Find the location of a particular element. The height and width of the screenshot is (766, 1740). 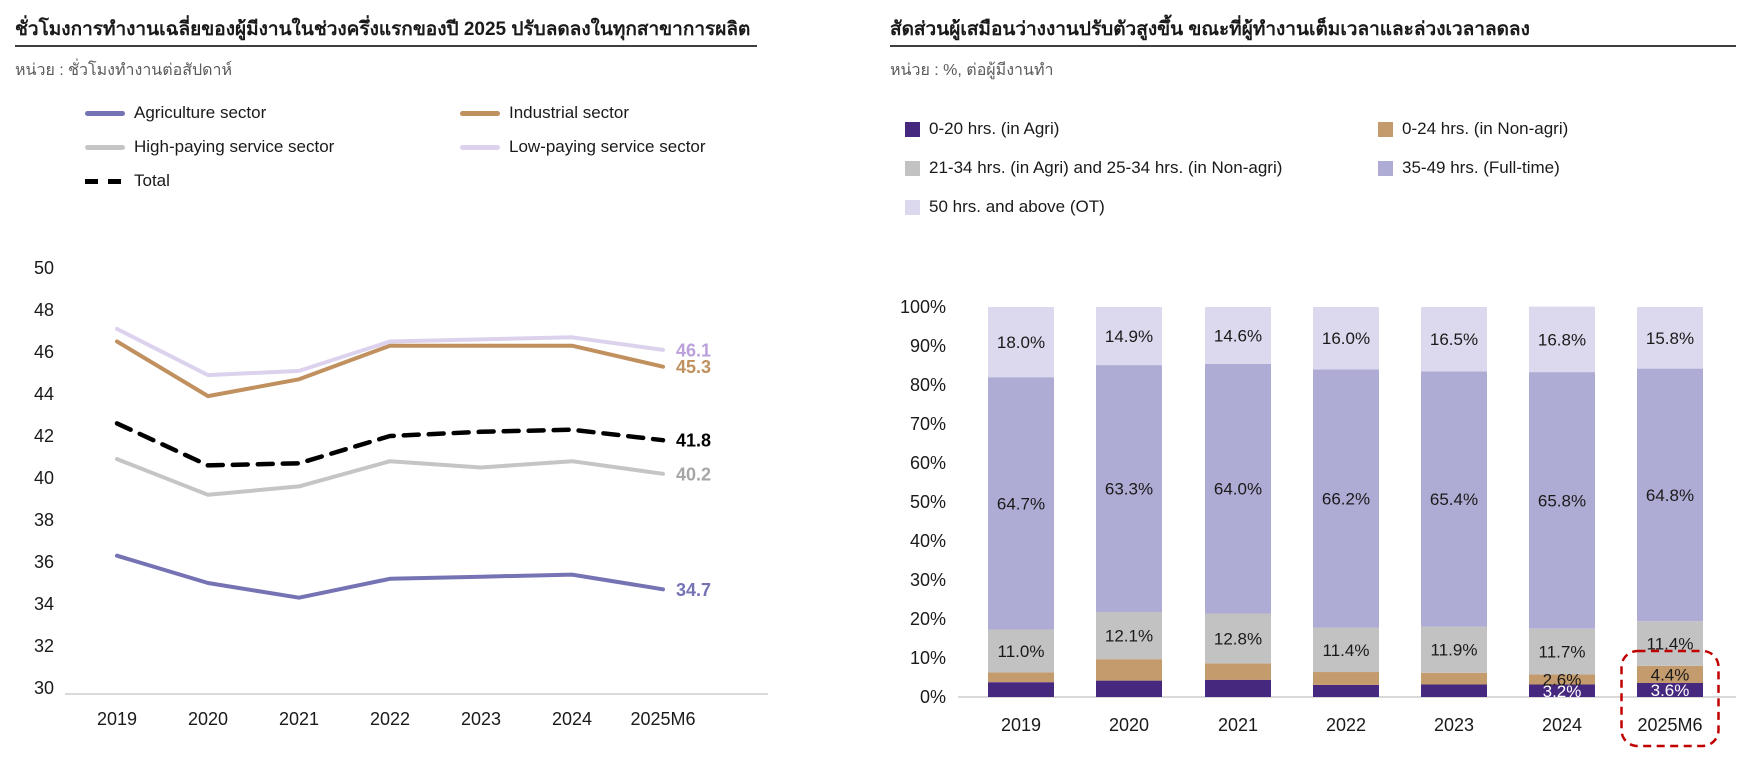

y-tick-label: 40 is located at coordinates (44, 478).